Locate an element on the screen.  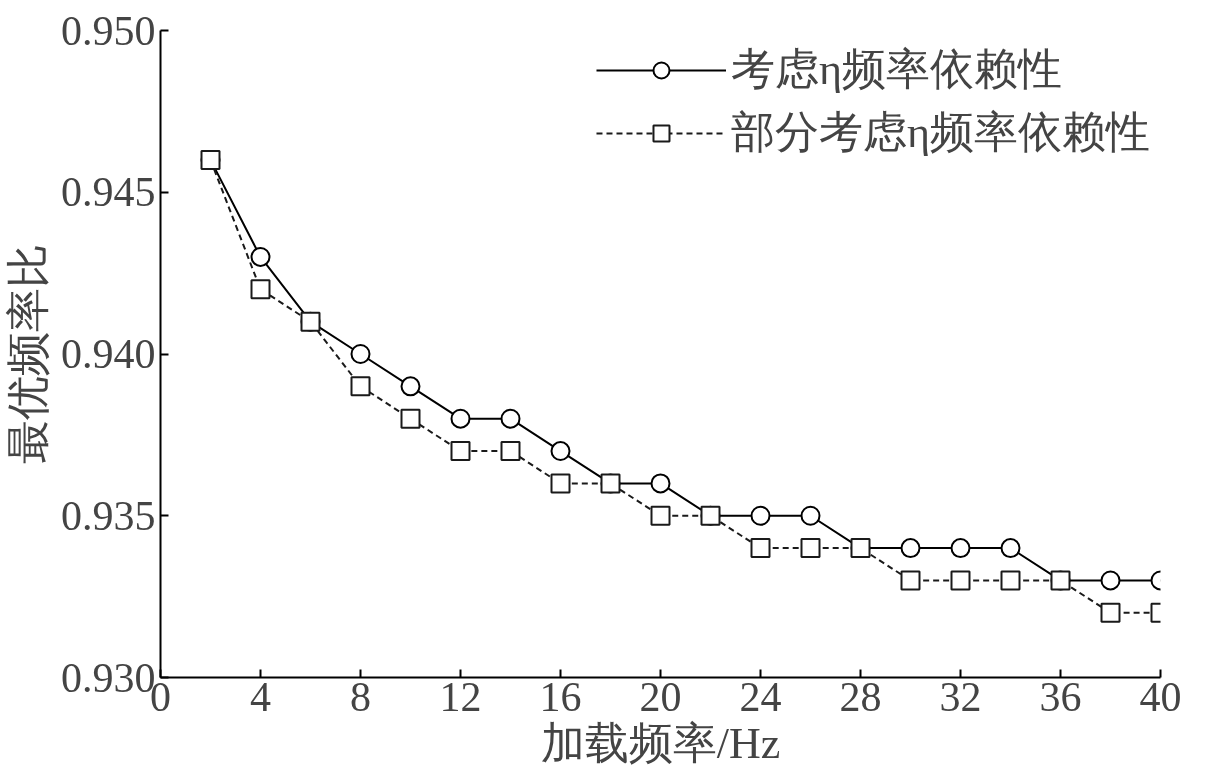
x-tick-label: 12 is located at coordinates (460, 696).